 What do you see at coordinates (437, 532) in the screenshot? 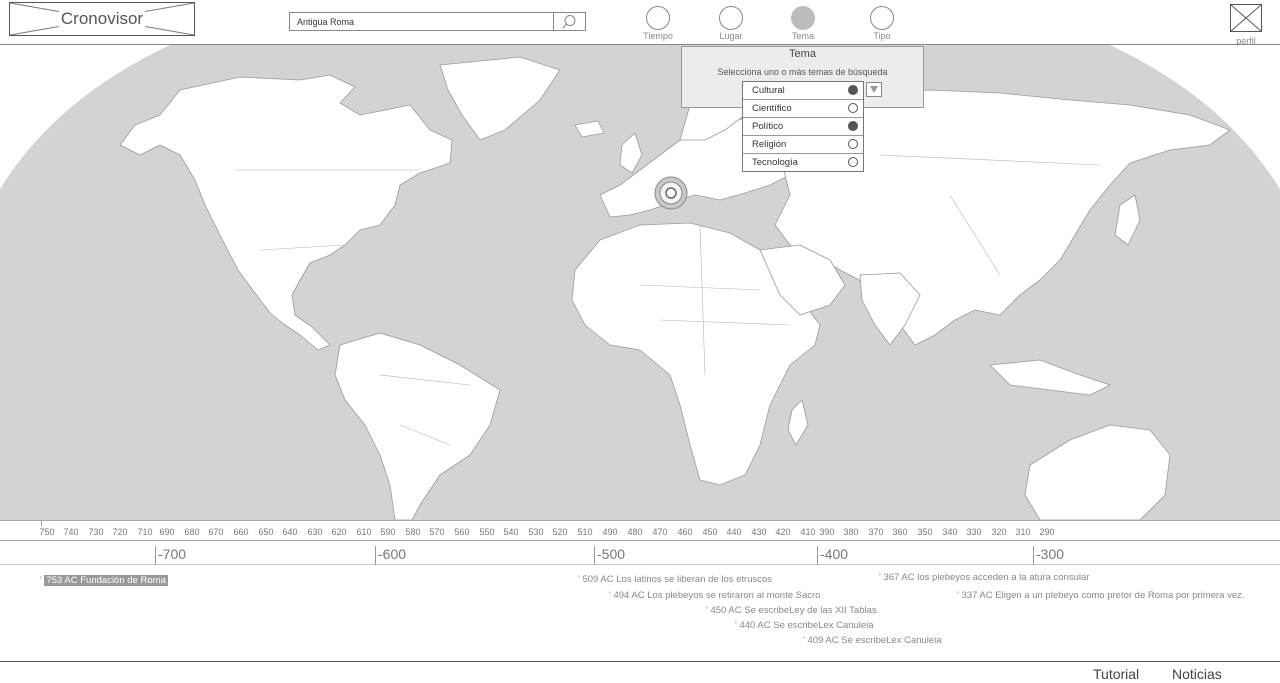
I see `year-tick: 570` at bounding box center [437, 532].